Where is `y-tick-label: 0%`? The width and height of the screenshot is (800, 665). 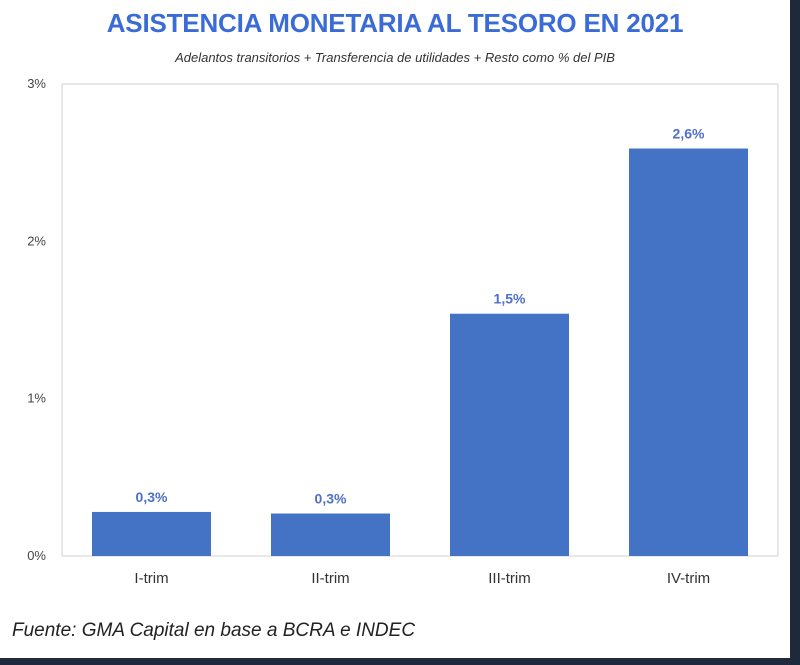
y-tick-label: 0% is located at coordinates (36, 555).